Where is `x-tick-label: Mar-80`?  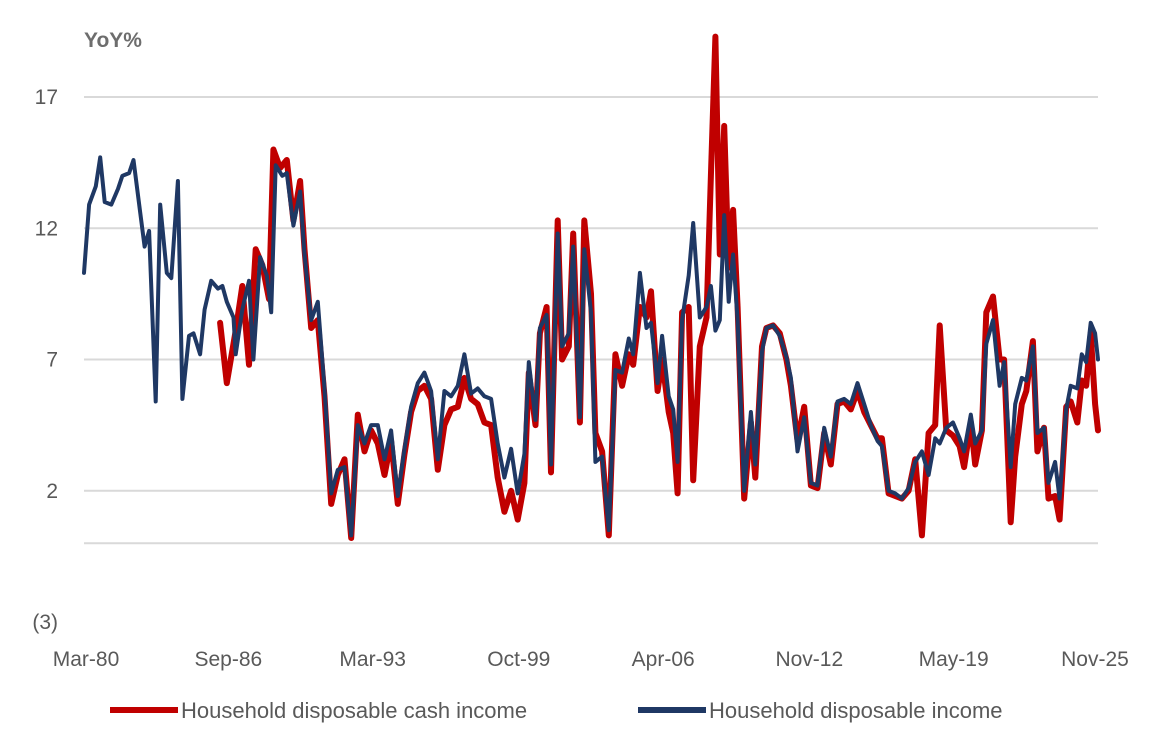 x-tick-label: Mar-80 is located at coordinates (86, 659).